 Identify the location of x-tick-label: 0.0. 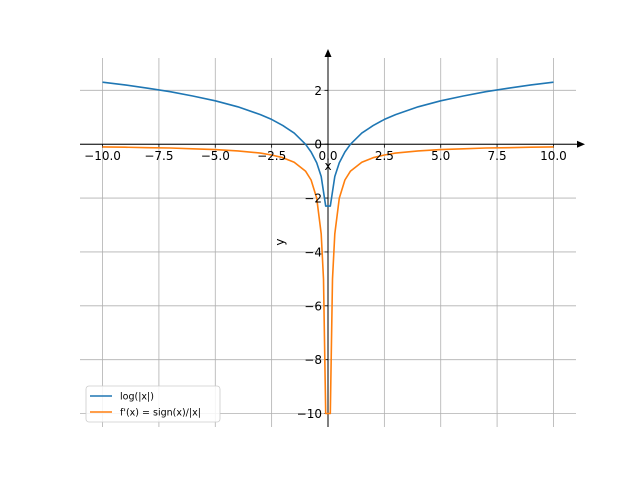
(327, 156).